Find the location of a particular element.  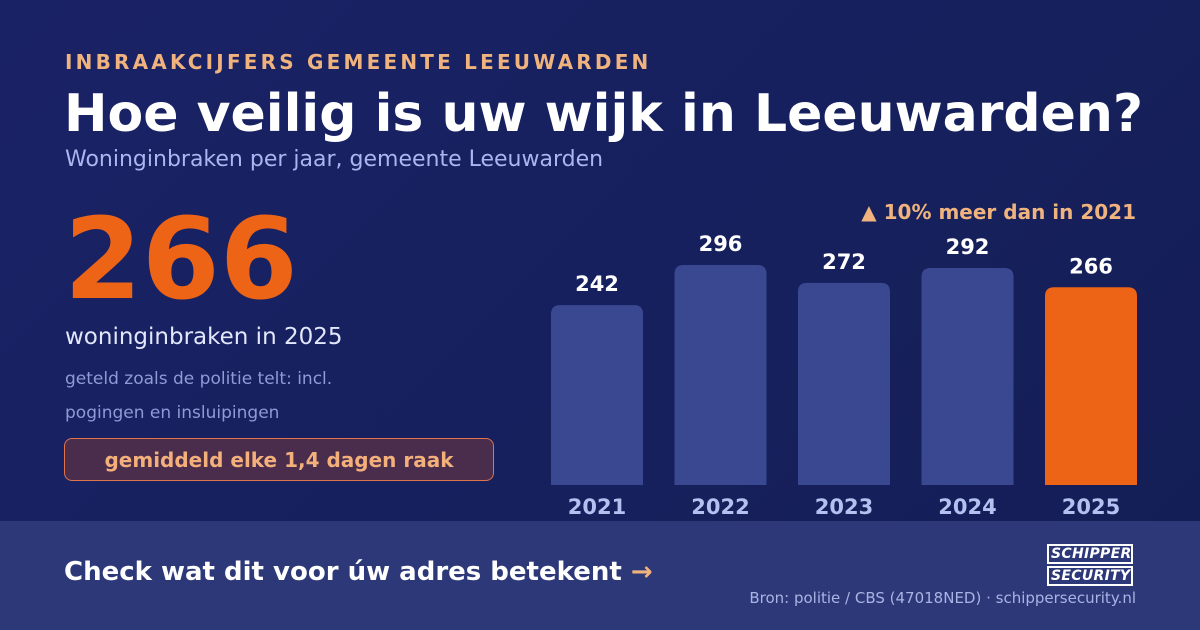

value-label-2023: 272 is located at coordinates (844, 262).